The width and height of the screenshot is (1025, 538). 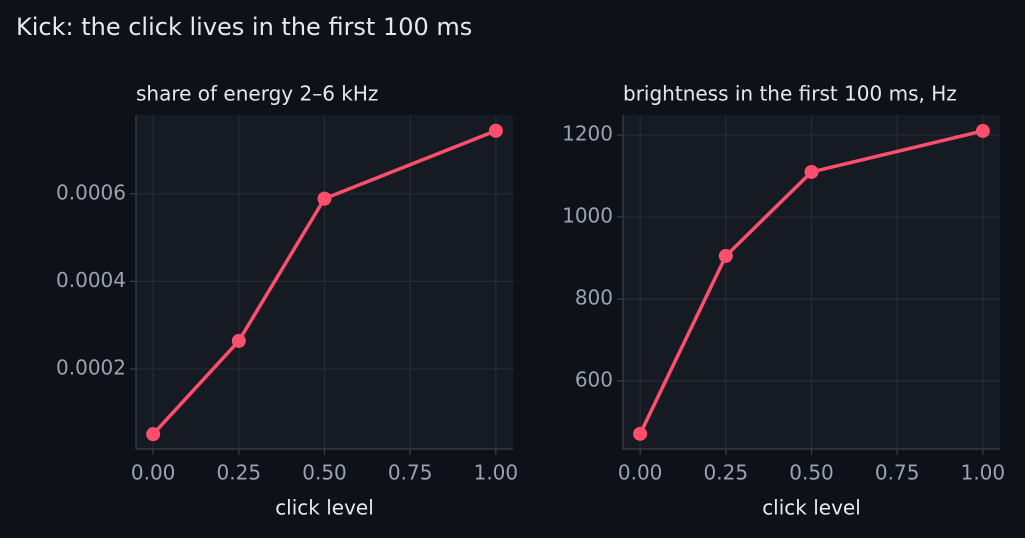 What do you see at coordinates (594, 298) in the screenshot?
I see `y-tick-label: 800` at bounding box center [594, 298].